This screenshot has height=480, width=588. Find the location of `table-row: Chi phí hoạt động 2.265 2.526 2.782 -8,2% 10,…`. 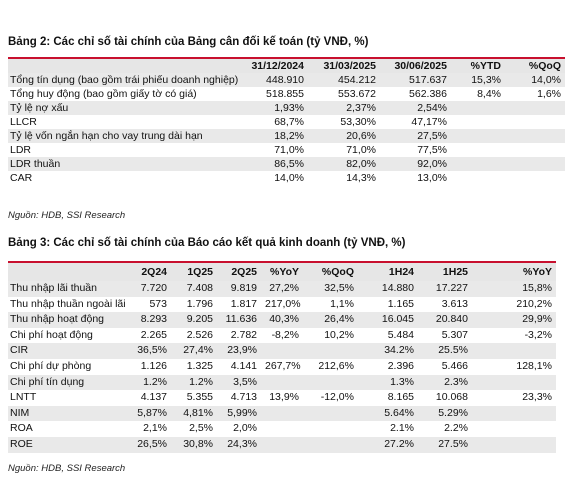

table-row: Chi phí hoạt động 2.265 2.526 2.782 -8,2% 10,… is located at coordinates (282, 336).